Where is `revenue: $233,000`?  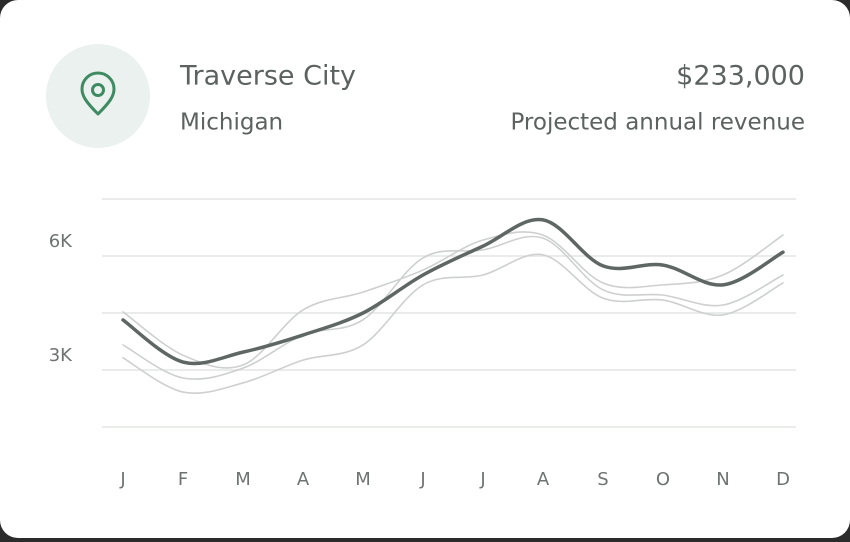
revenue: $233,000 is located at coordinates (740, 76).